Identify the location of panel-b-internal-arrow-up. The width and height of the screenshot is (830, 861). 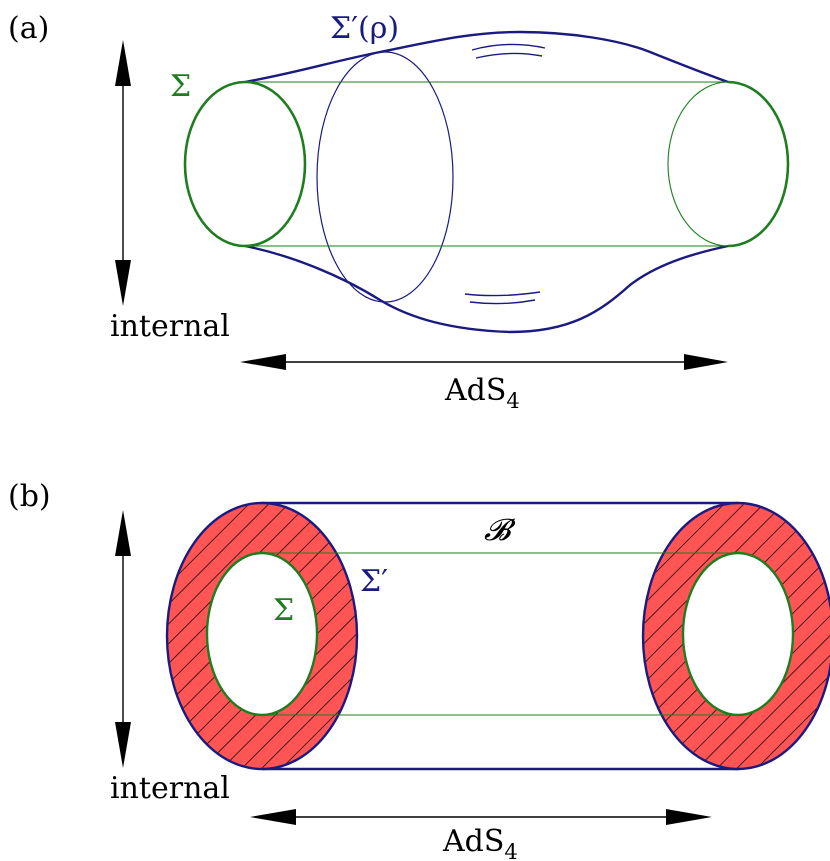
(123, 533).